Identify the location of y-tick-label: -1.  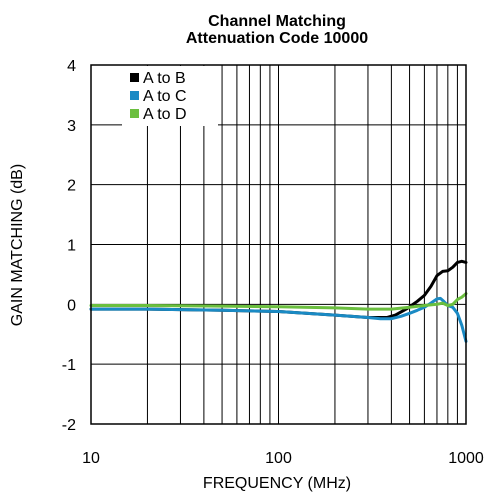
(69, 365).